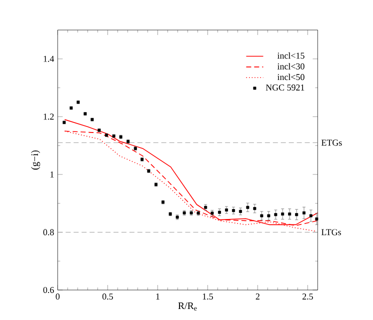  Describe the element at coordinates (290, 55) in the screenshot. I see `legend-label: incl<15` at that location.